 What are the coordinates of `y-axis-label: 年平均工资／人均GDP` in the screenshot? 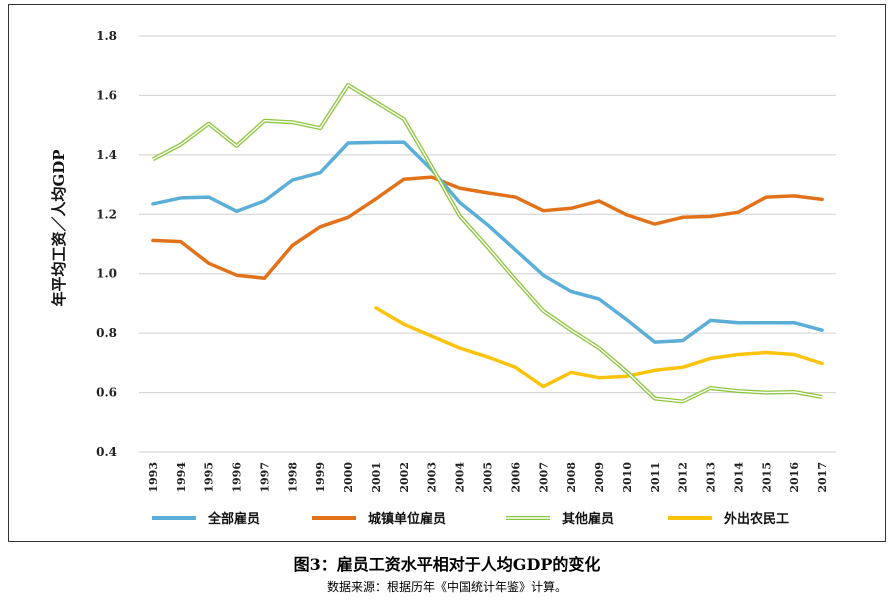 It's located at (59, 227).